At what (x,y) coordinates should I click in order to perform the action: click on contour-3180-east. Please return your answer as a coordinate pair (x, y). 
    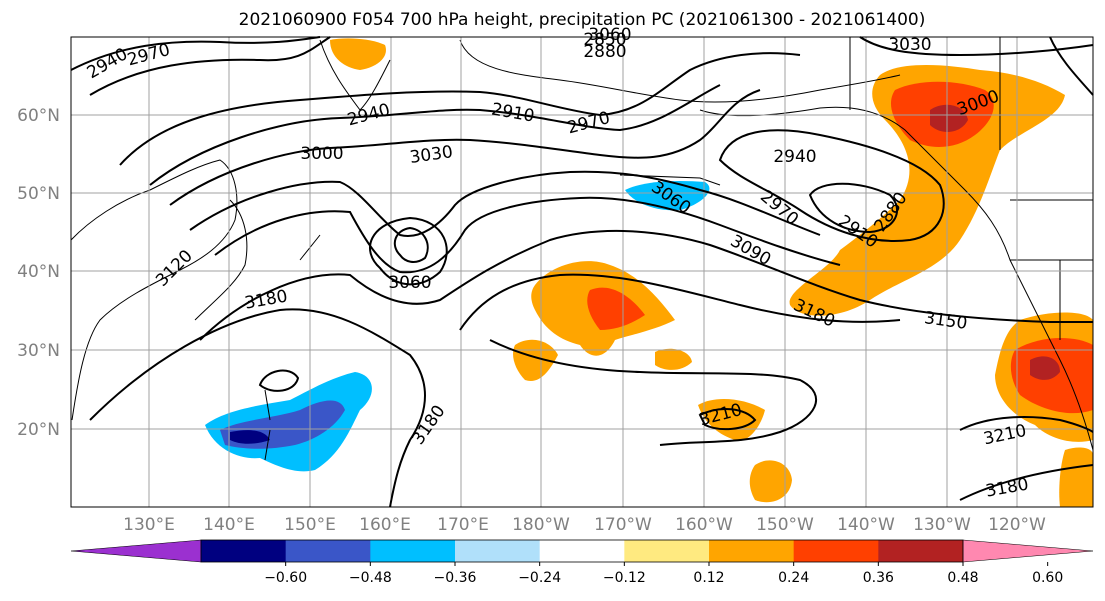
    Looking at the image, I should click on (653, 392).